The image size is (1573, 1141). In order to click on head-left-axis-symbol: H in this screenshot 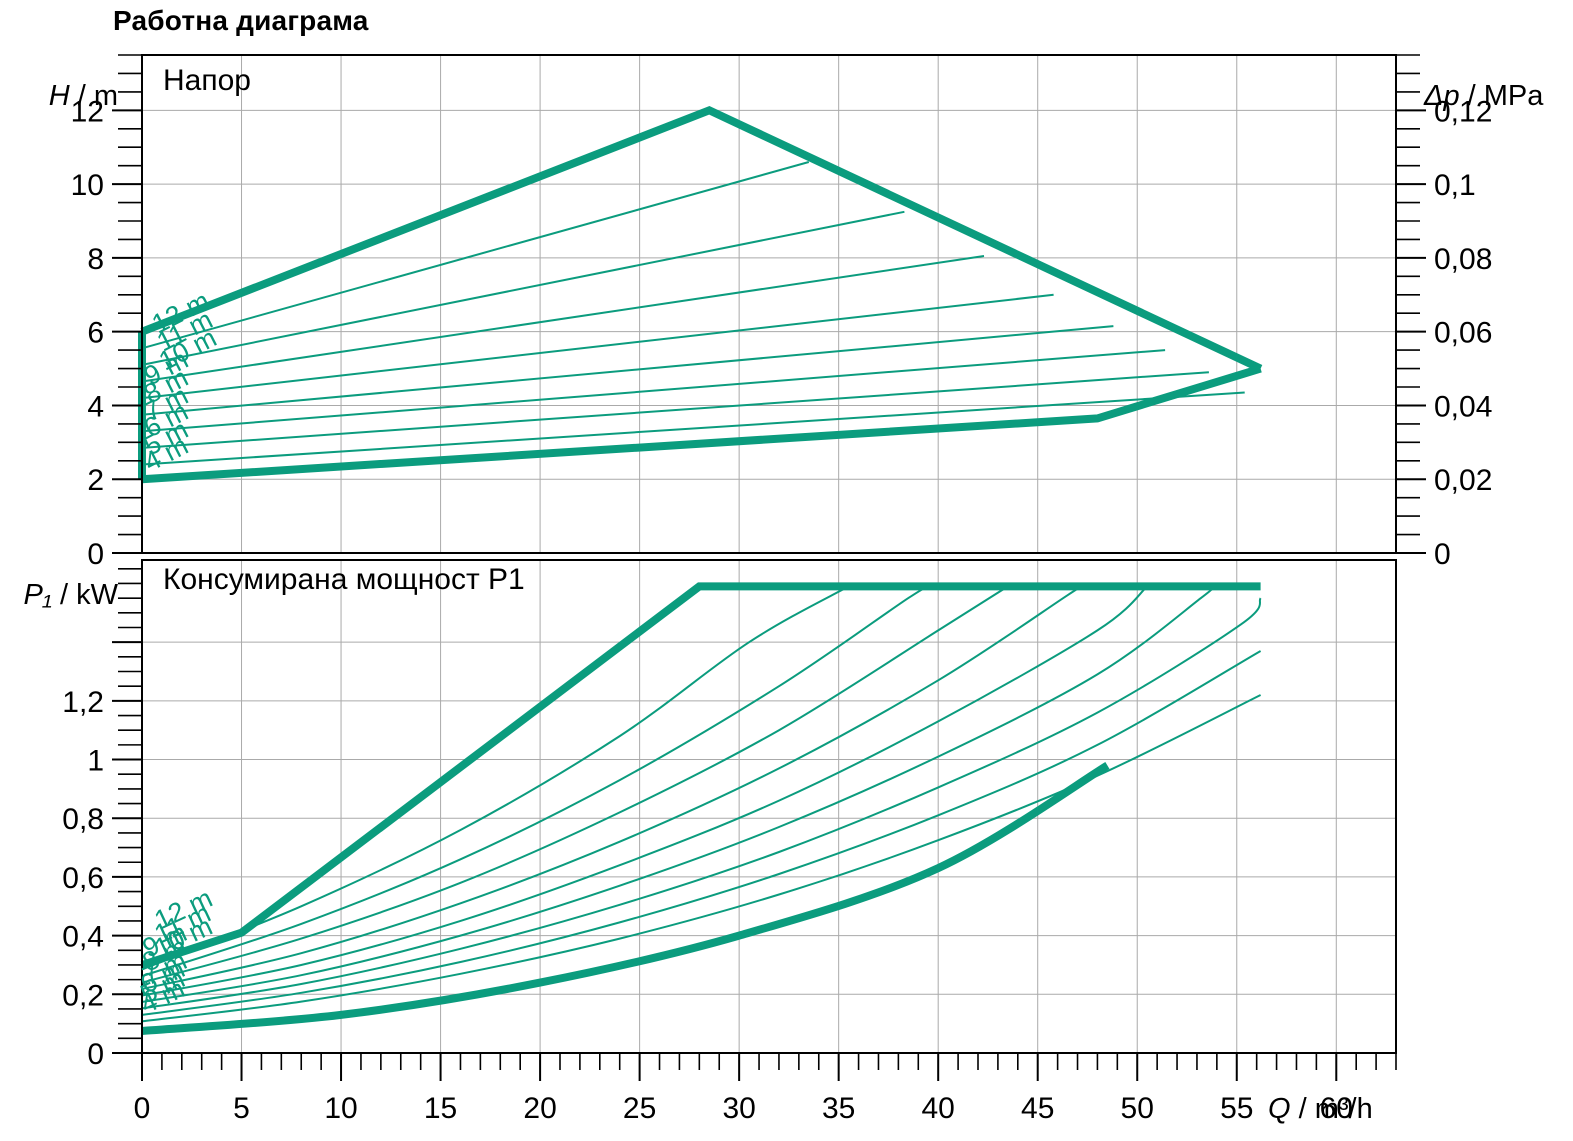, I will do `click(59, 96)`.